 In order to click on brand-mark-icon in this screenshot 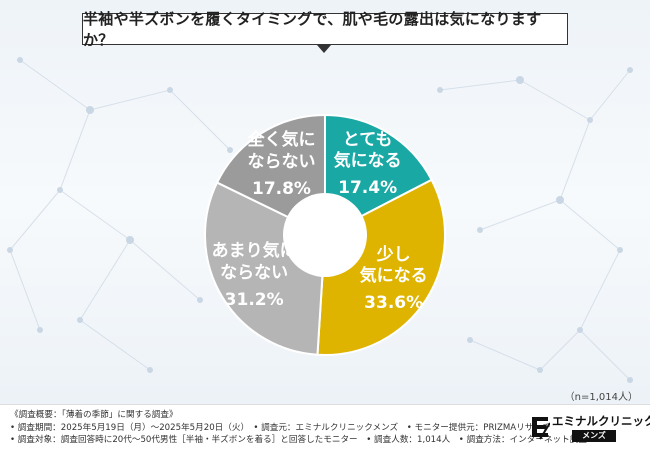, I will do `click(541, 428)`.